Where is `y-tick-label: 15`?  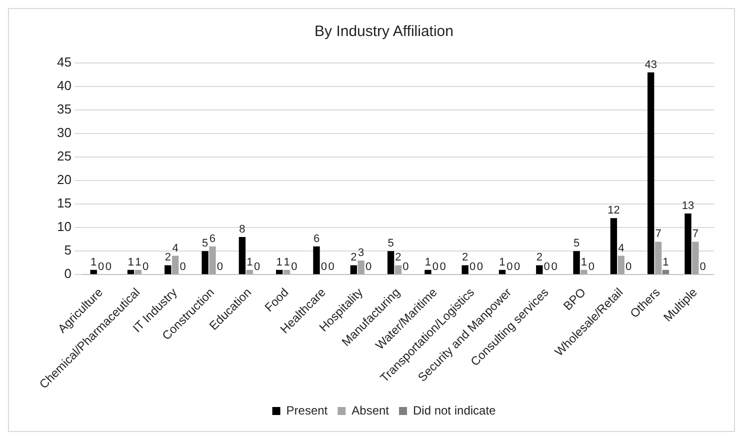 y-tick-label: 15 is located at coordinates (64, 203).